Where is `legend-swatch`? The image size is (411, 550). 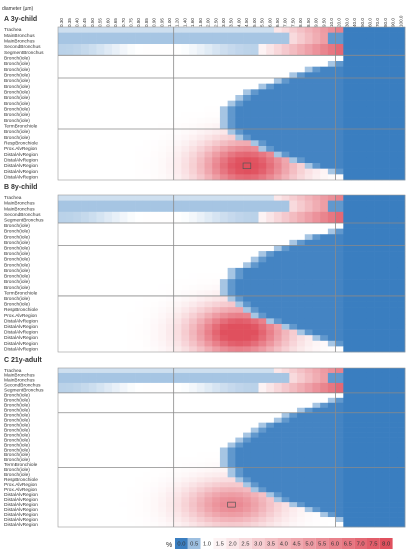
legend-swatch is located at coordinates (296, 543).